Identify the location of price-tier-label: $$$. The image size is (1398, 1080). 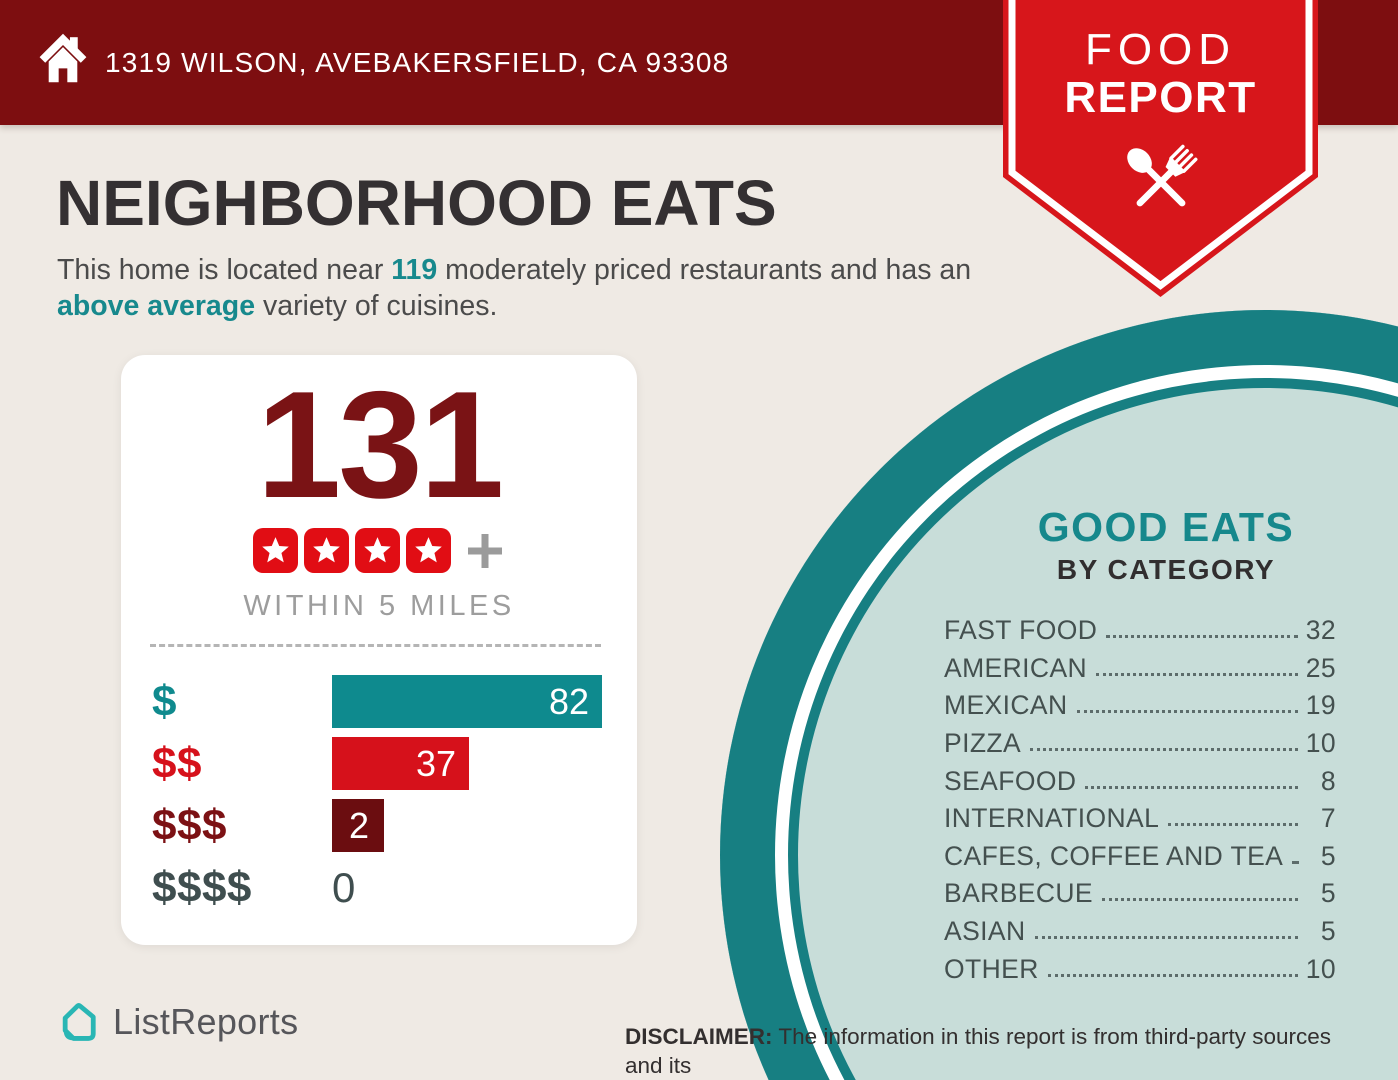
(189, 825).